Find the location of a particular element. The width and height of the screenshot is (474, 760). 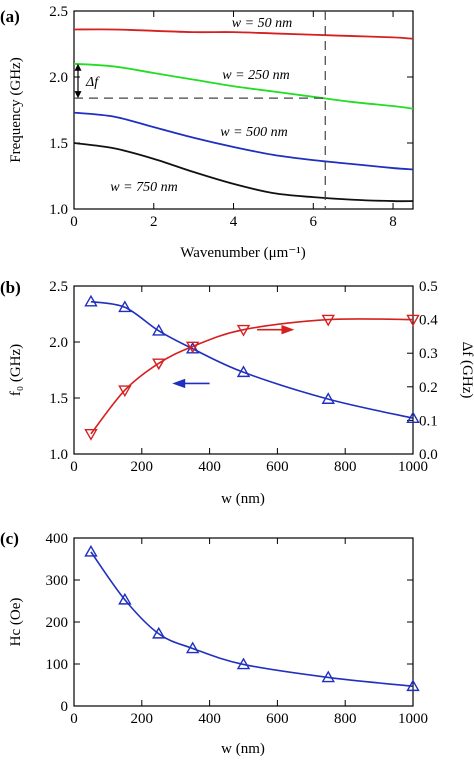

panel-b-series is located at coordinates (252, 367).